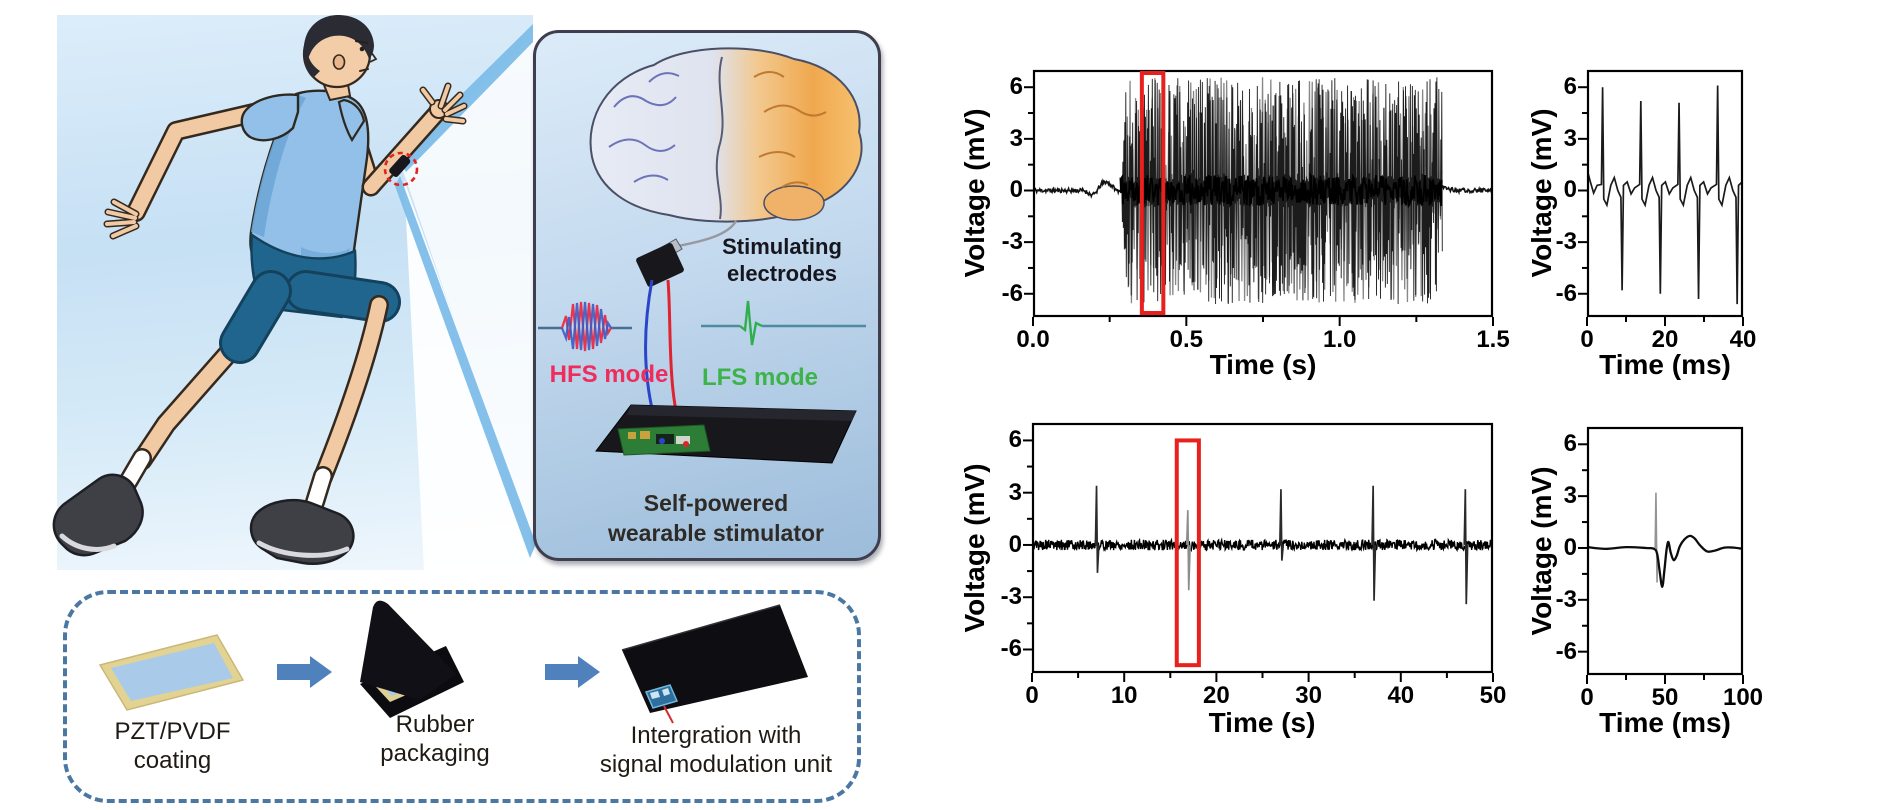  Describe the element at coordinates (1743, 697) in the screenshot. I see `tick-label: 100` at that location.